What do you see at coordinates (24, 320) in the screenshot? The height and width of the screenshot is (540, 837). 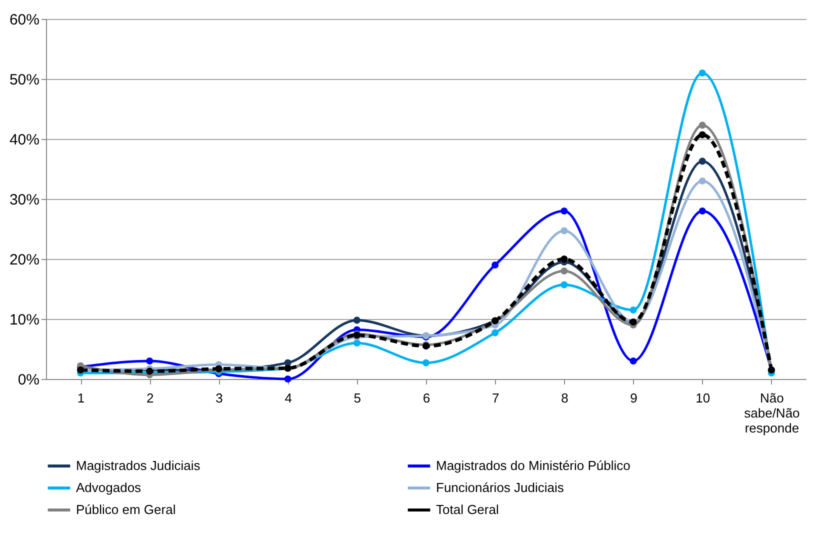 I see `y-tick-label: 10%` at bounding box center [24, 320].